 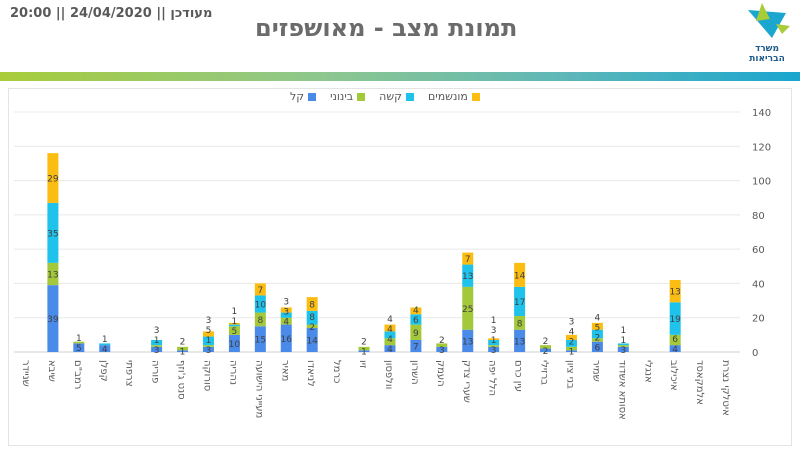 I want to click on x-tick-label: שיבא, so click(x=51, y=371).